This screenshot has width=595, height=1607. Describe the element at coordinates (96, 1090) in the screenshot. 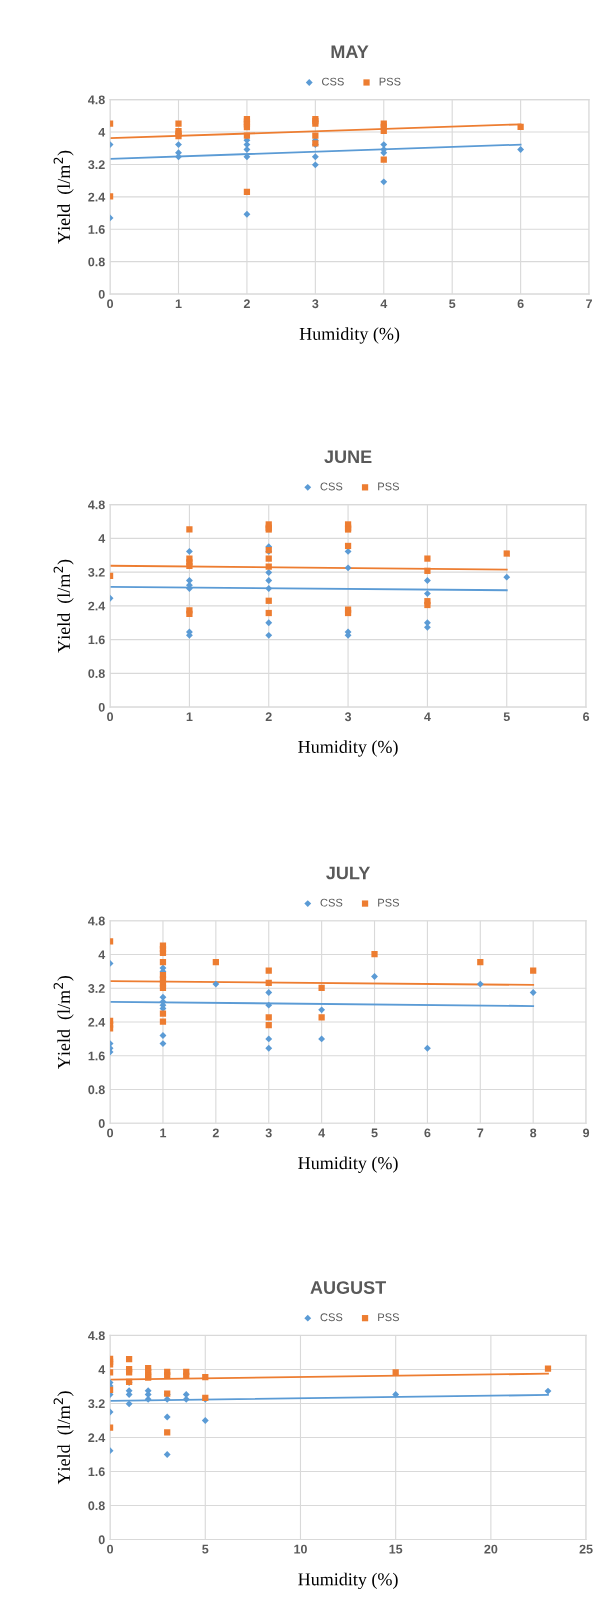

I see `y-tick-label: 0.8` at that location.